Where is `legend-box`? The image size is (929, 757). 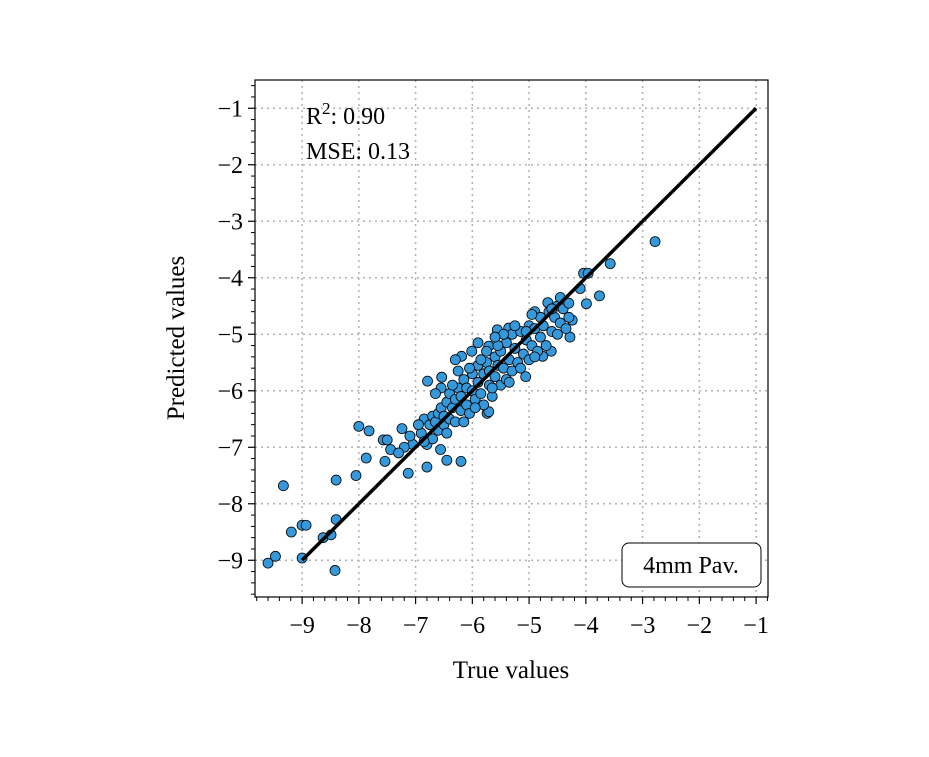 legend-box is located at coordinates (691, 565).